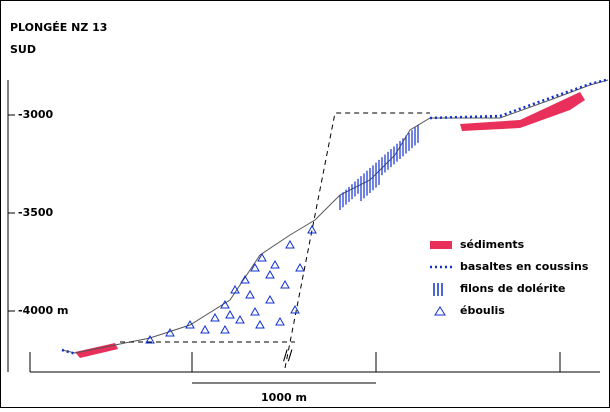 The height and width of the screenshot is (412, 610). What do you see at coordinates (512, 288) in the screenshot?
I see `legend-label: filons de dolérite` at bounding box center [512, 288].